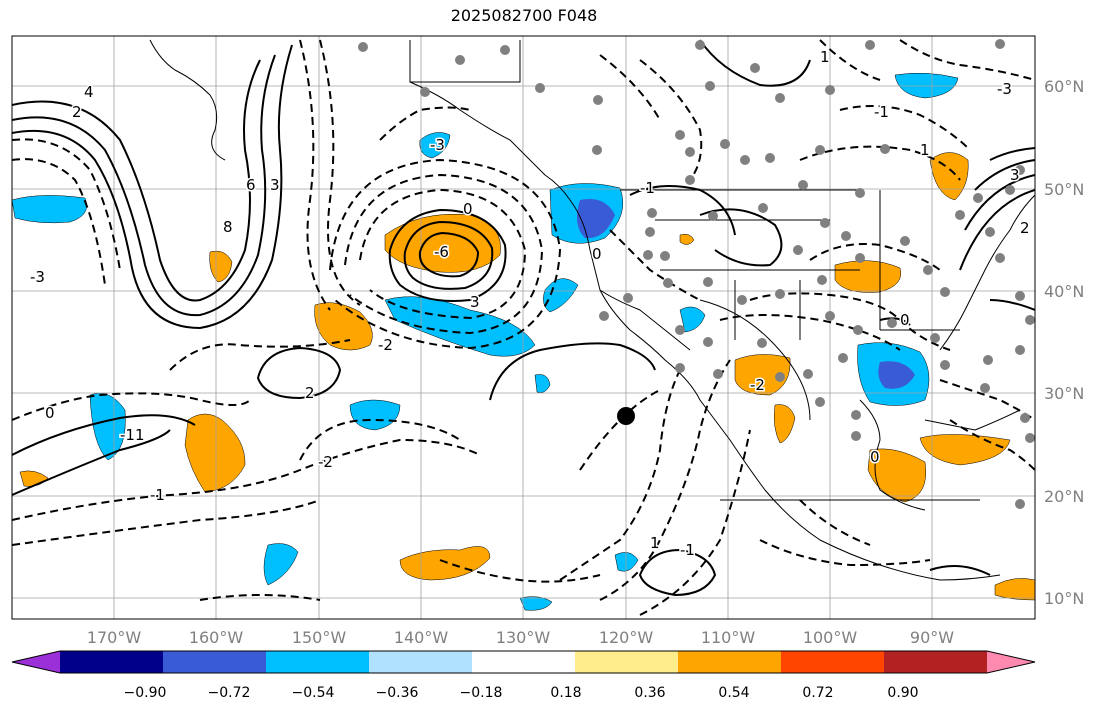 The width and height of the screenshot is (1105, 712). What do you see at coordinates (228, 227) in the screenshot?
I see `svg-text: 8` at bounding box center [228, 227].